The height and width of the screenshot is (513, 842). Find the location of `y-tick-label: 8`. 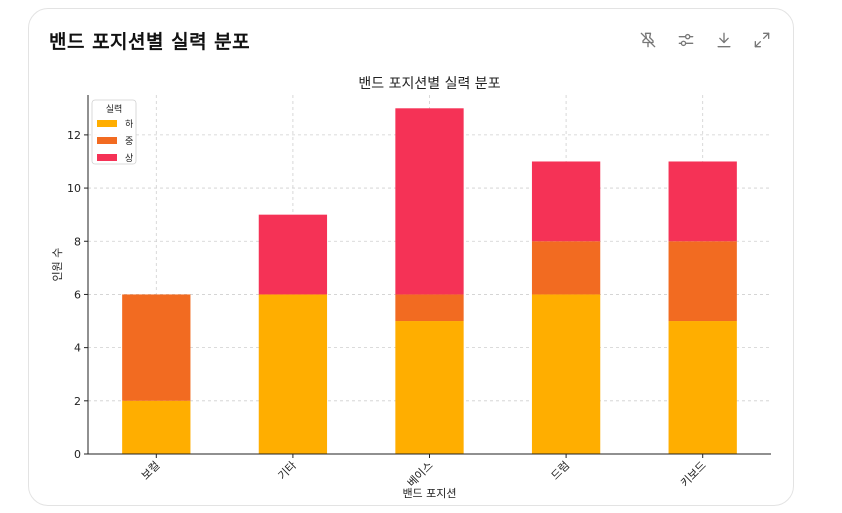

y-tick-label: 8 is located at coordinates (77, 241).